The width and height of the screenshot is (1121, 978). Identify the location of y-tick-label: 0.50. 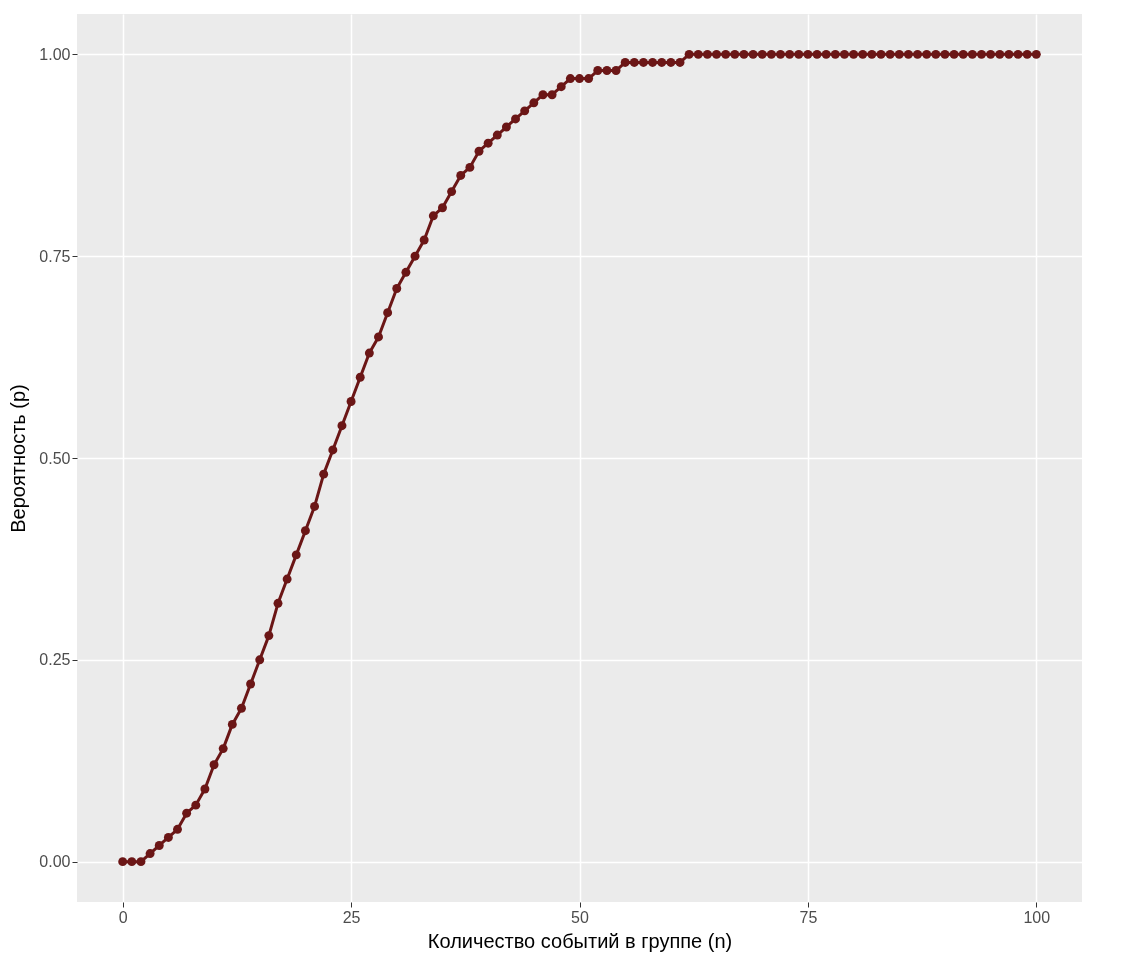
(55, 458).